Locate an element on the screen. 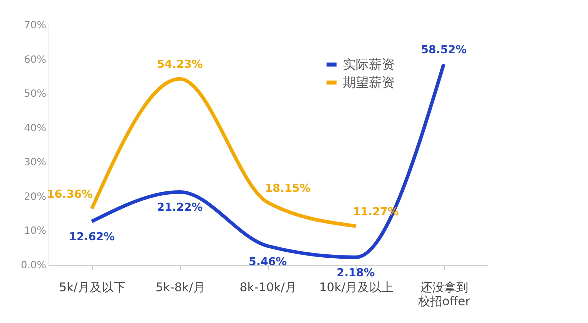 This screenshot has height=323, width=588. x-tick-label: 还没拿到校招offer is located at coordinates (444, 294).